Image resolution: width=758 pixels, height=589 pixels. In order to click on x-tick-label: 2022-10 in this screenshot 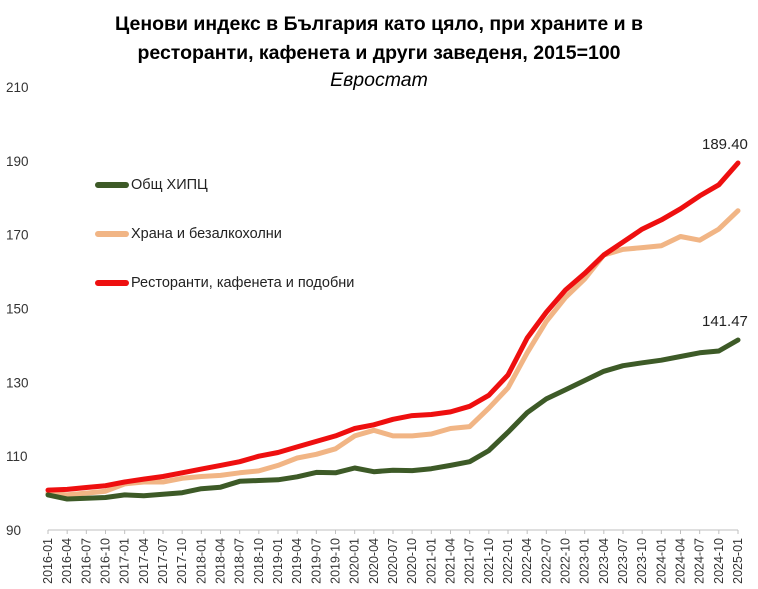, I will do `click(566, 561)`.